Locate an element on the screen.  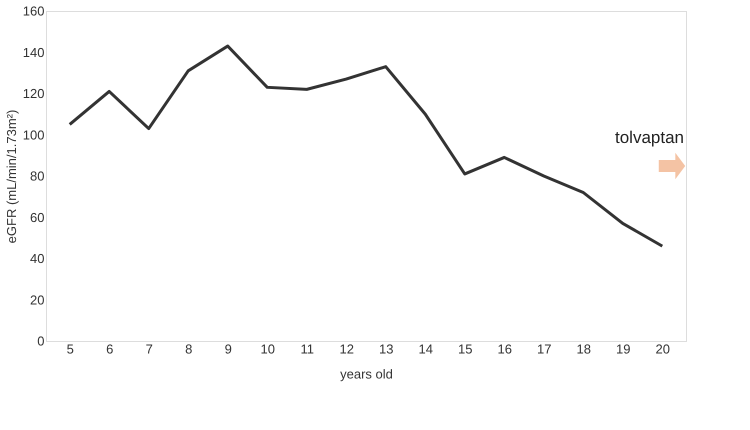
y-tick-label: 60 is located at coordinates (37, 217).